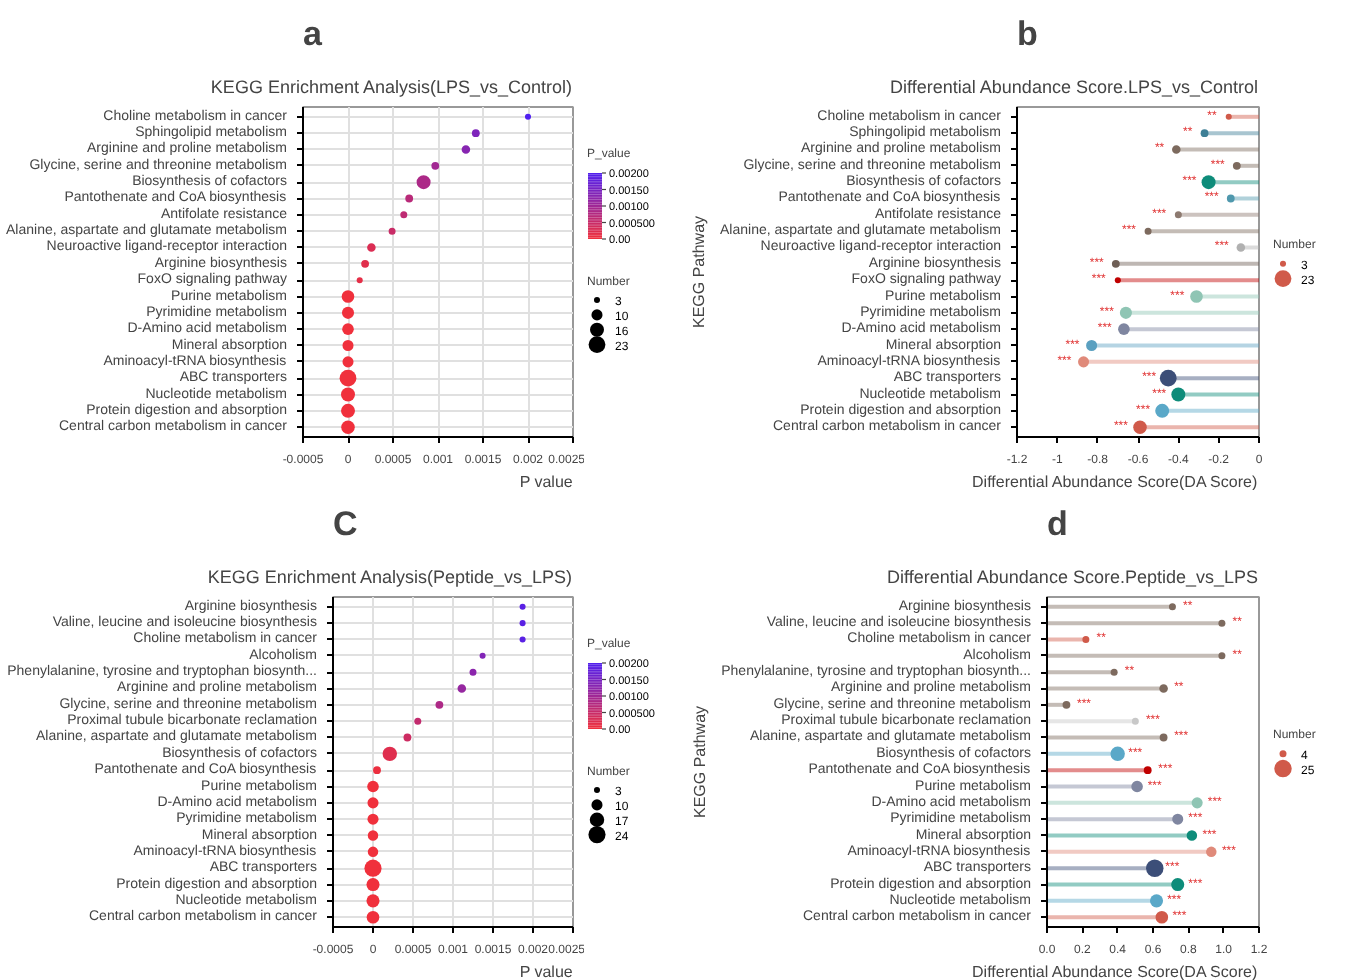  Describe the element at coordinates (1057, 524) in the screenshot. I see `text: d` at that location.